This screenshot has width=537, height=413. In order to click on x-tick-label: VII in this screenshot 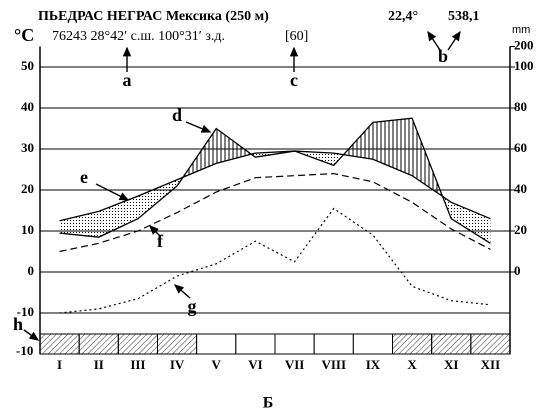, I will do `click(295, 364)`.